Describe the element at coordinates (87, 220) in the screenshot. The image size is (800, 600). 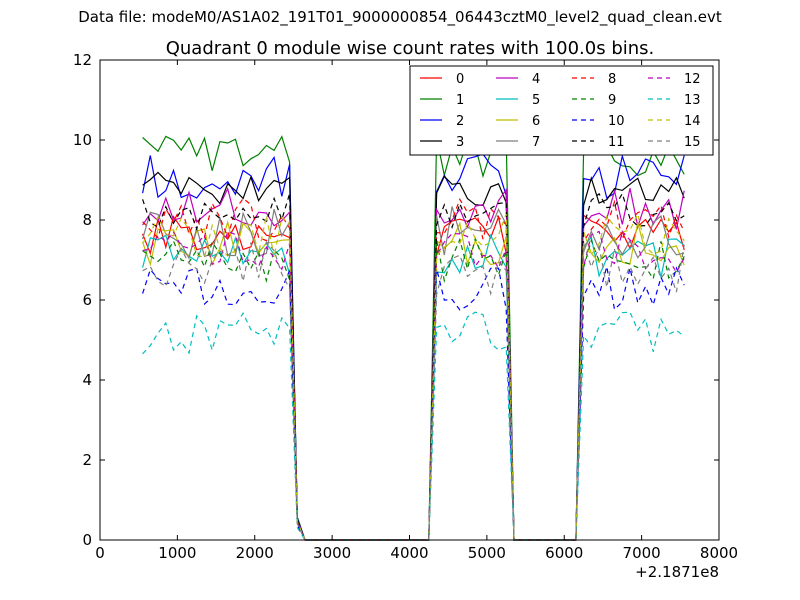
I see `y-tick-label: 8` at that location.